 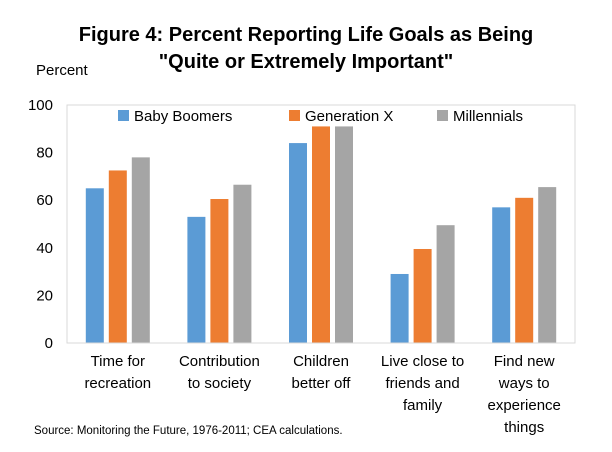 I want to click on x-tick-label: to society, so click(x=220, y=383).